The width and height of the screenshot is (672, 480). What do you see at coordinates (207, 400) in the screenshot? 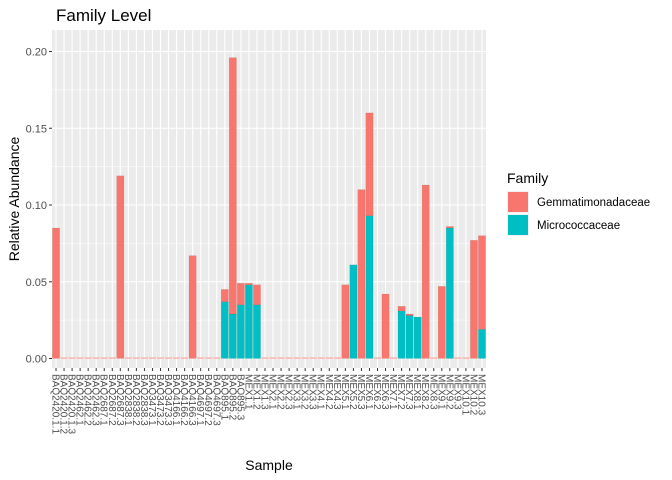
I see `x-tick-label: BAQ4697.2` at bounding box center [207, 400].